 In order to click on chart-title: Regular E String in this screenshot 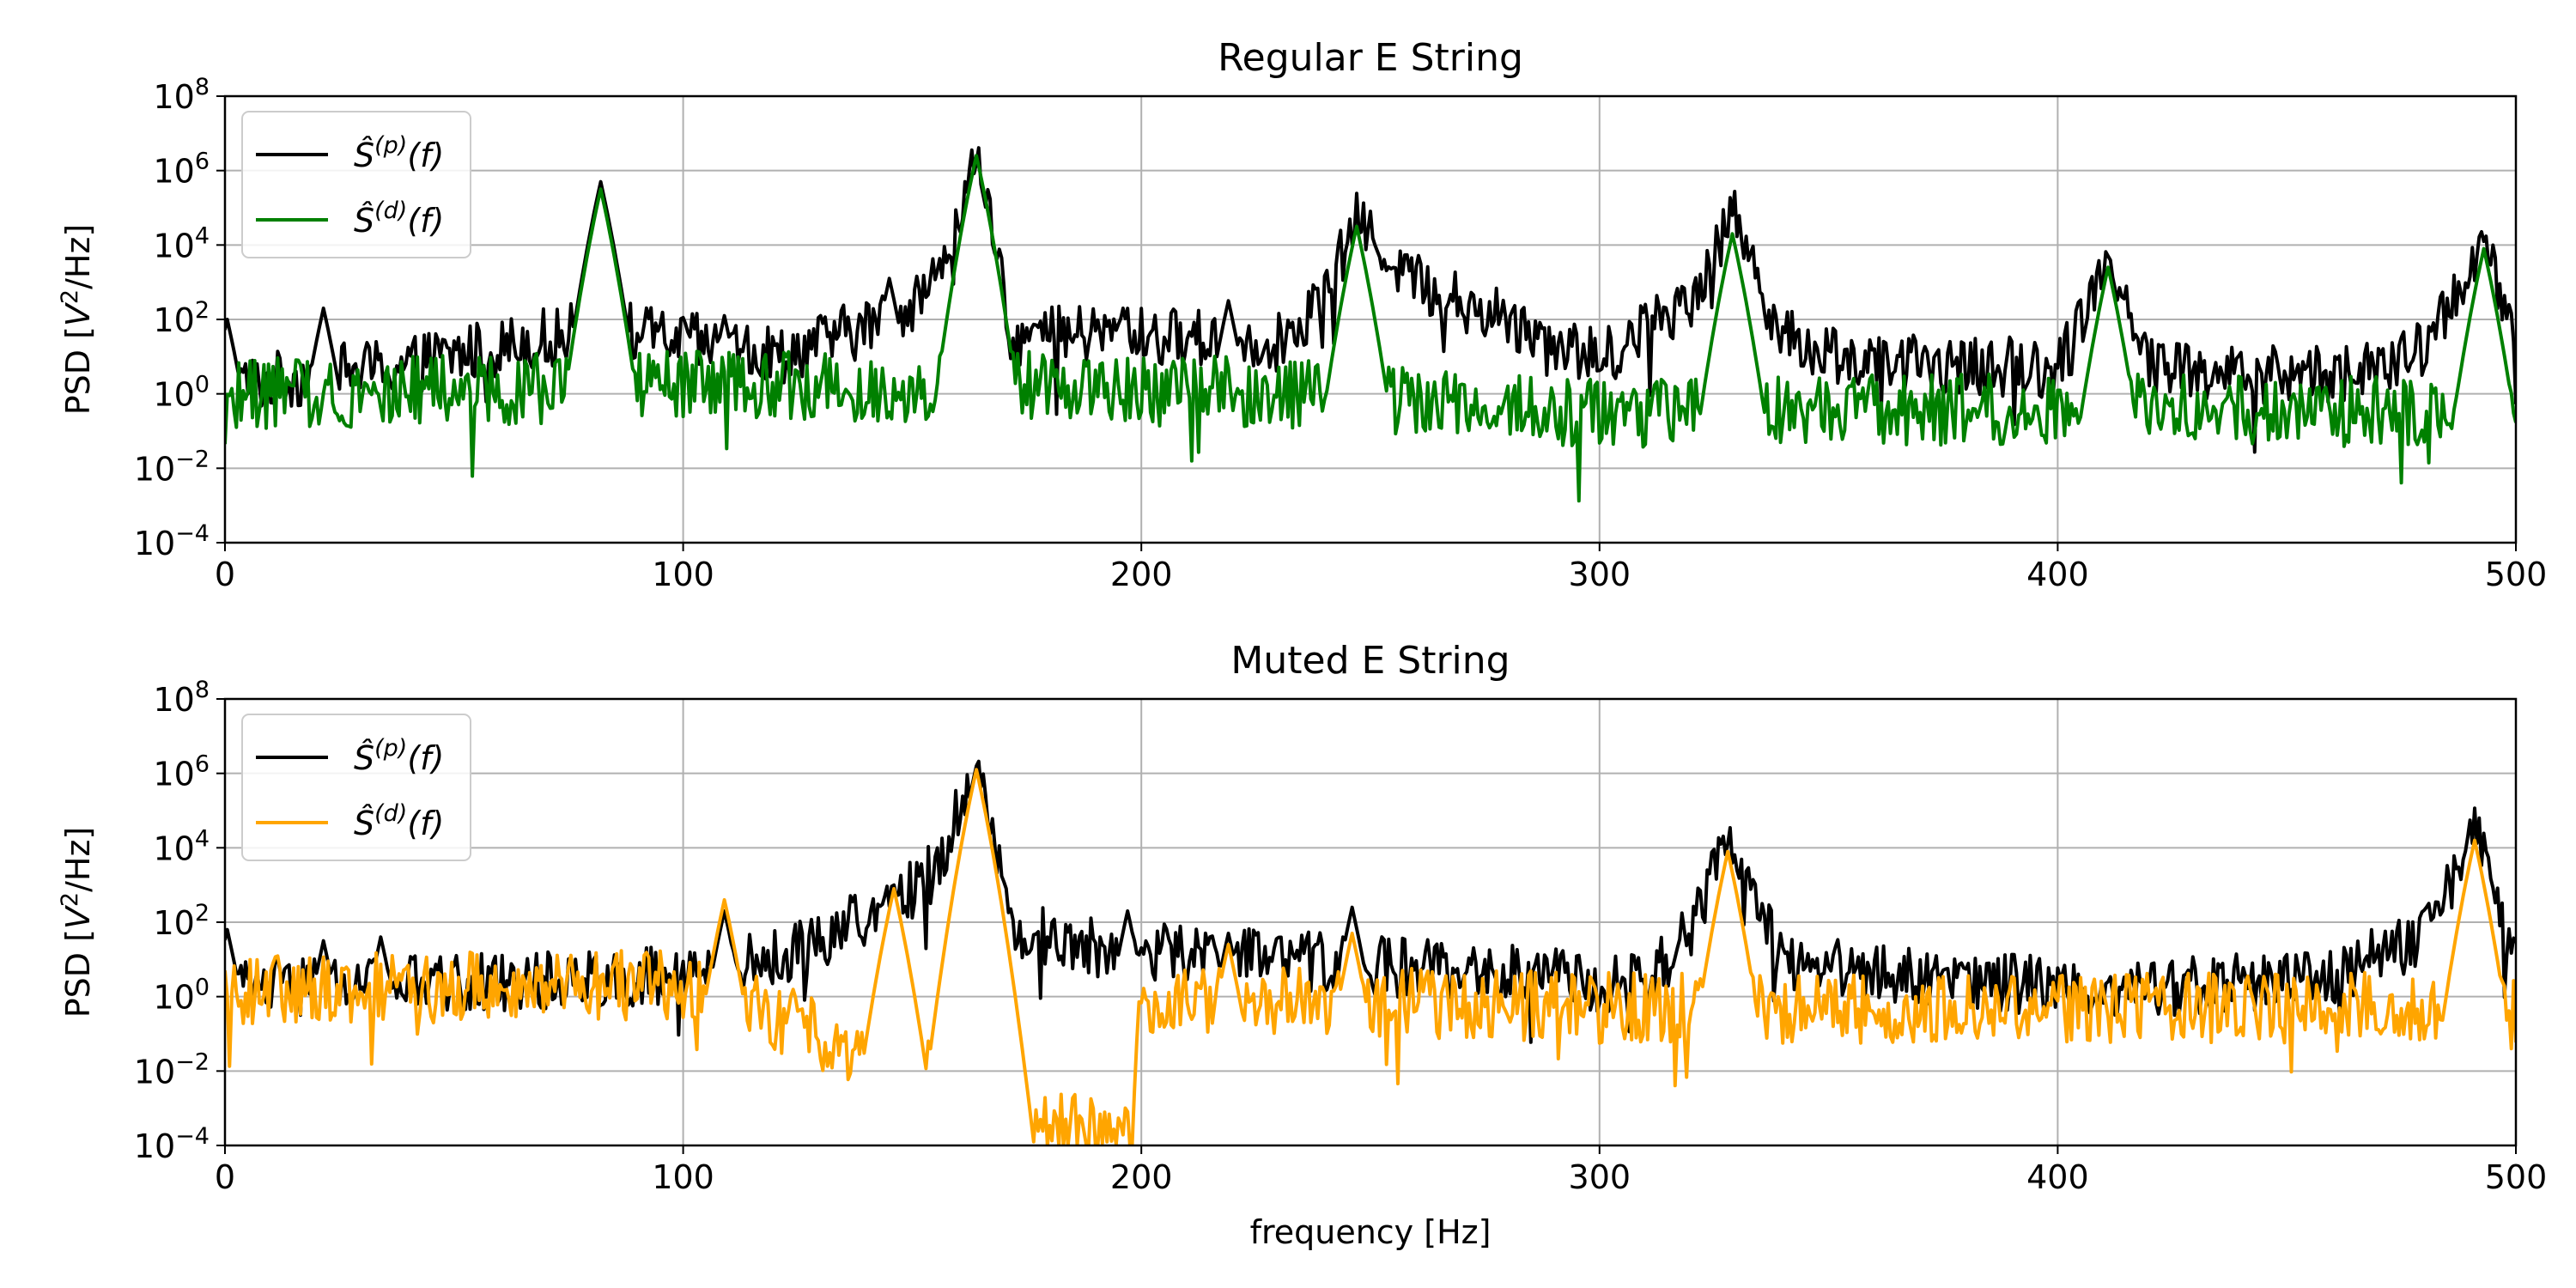, I will do `click(1371, 58)`.